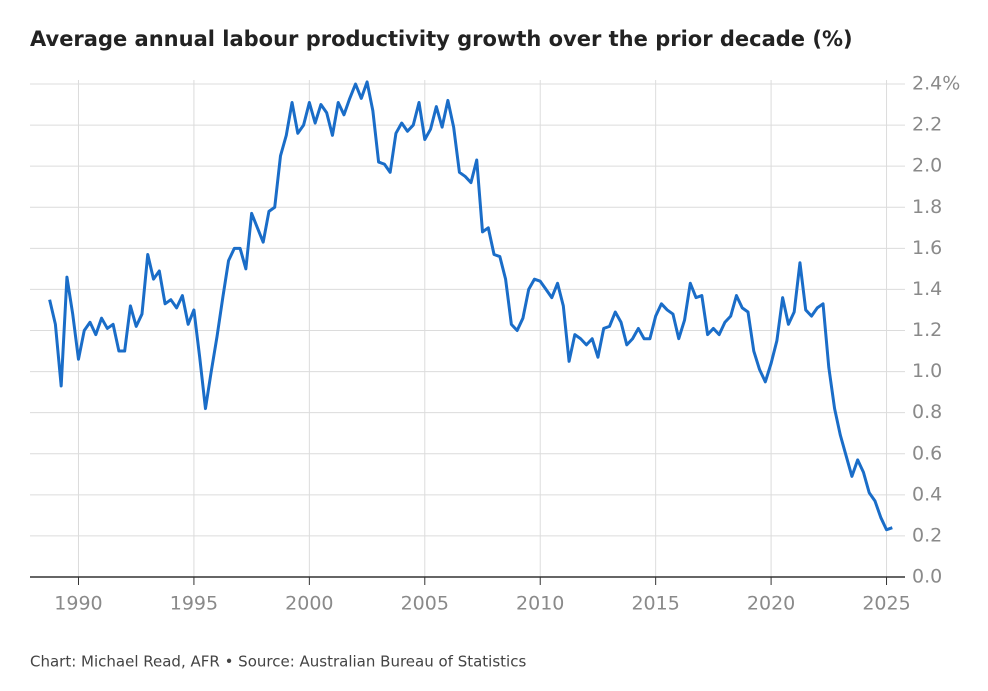  Describe the element at coordinates (194, 604) in the screenshot. I see `x-tick-label: 1995` at that location.